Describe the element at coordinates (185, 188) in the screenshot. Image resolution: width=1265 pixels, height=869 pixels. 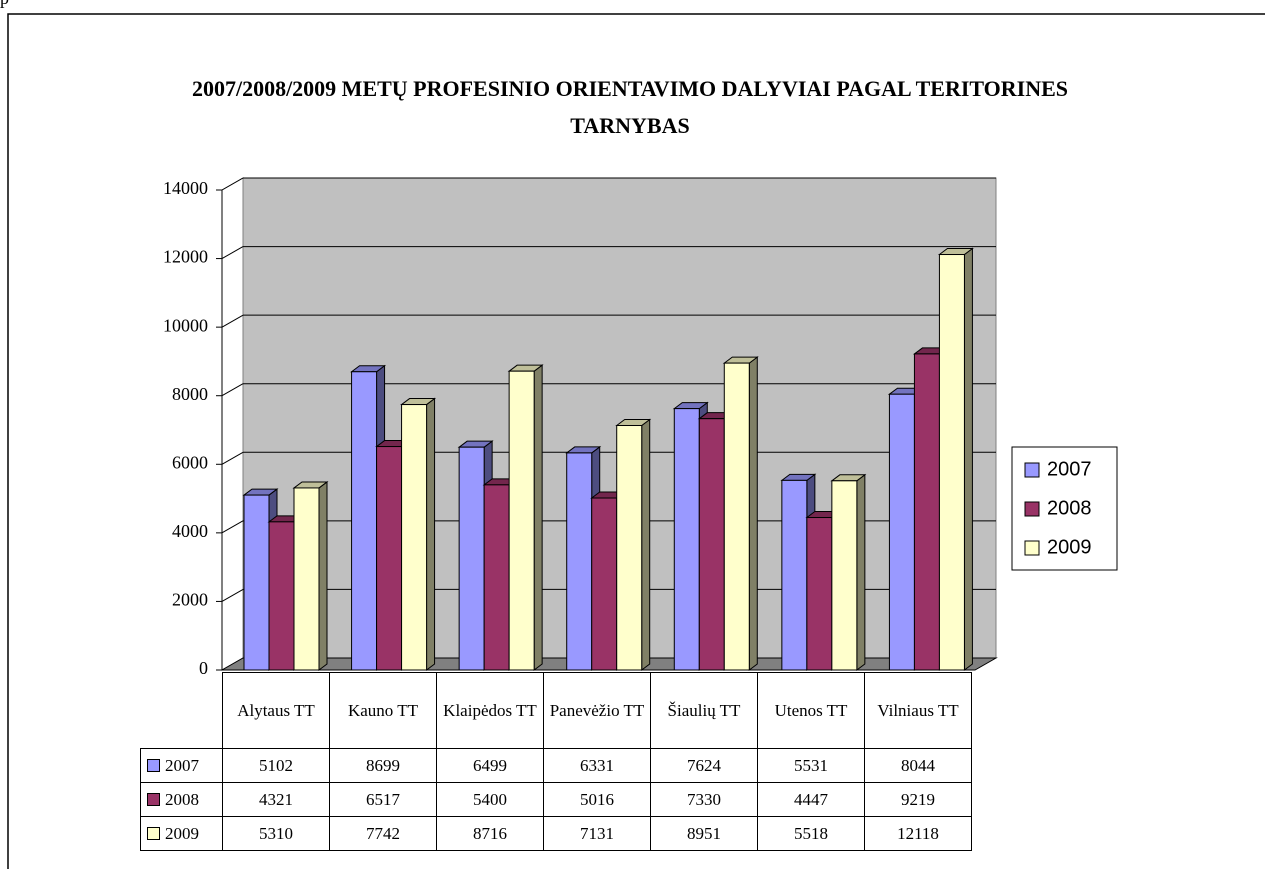
I see `y-tick-label: 14000` at that location.